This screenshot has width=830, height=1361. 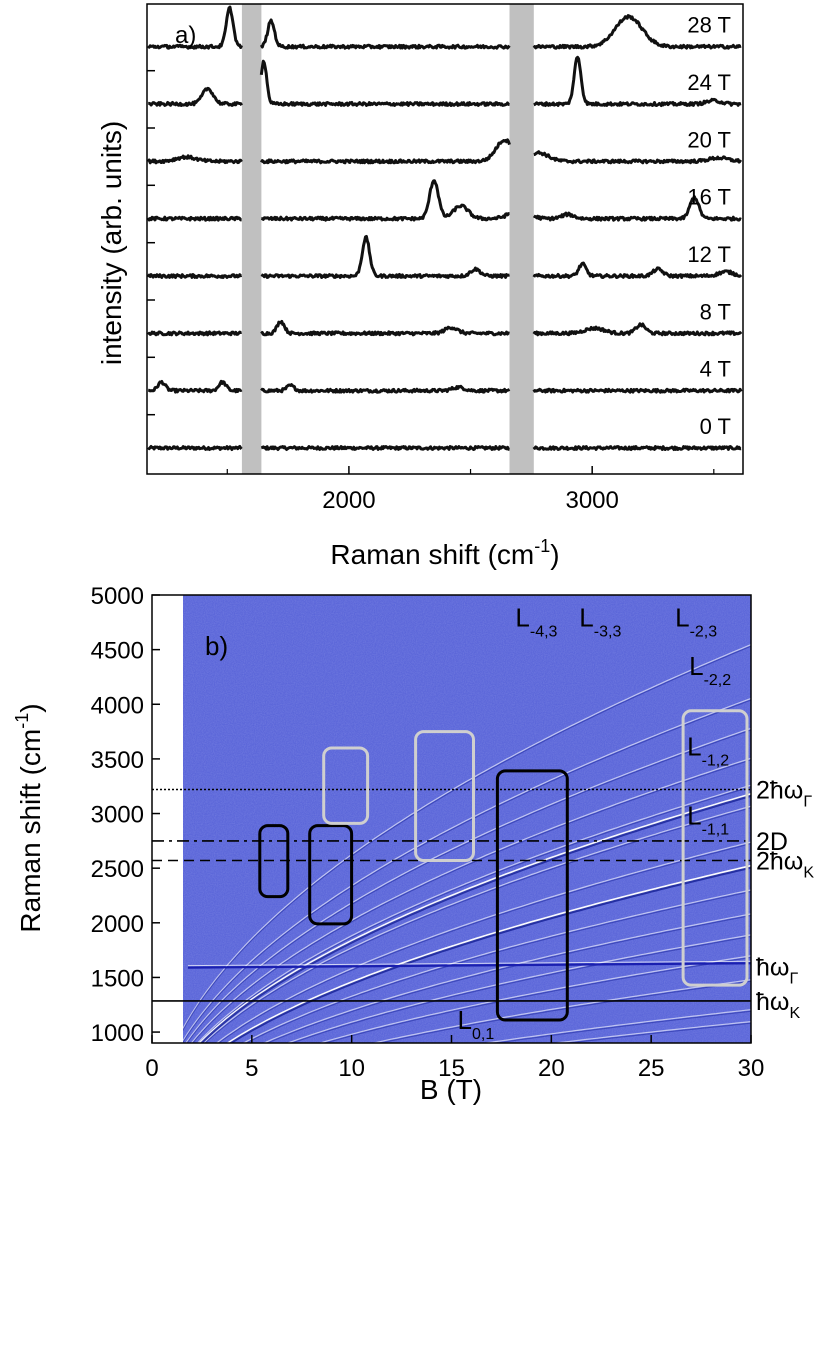 What do you see at coordinates (551, 1068) in the screenshot?
I see `panel-b-xtick-label-20: 20` at bounding box center [551, 1068].